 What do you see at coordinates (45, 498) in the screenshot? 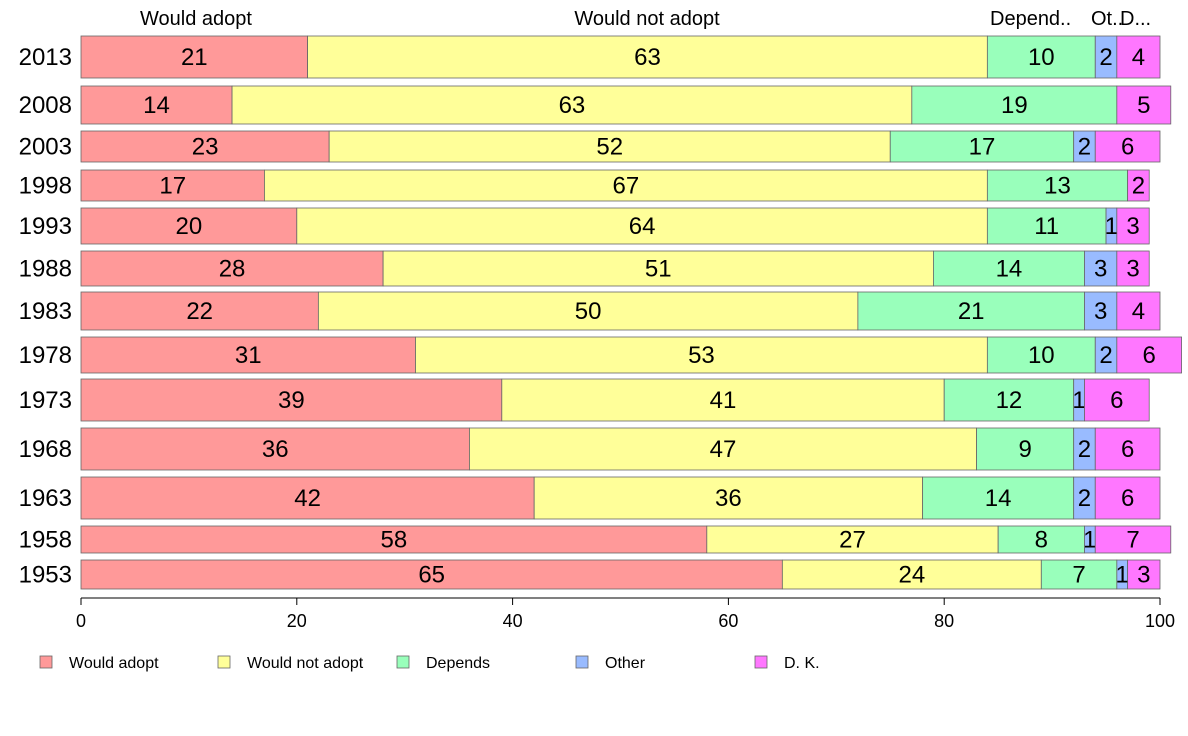
I see `category-label: 1963` at bounding box center [45, 498].